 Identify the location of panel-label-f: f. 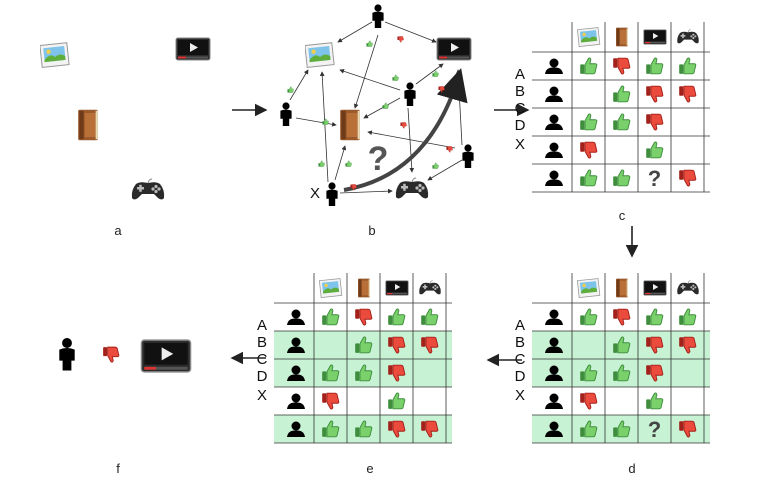
(118, 468).